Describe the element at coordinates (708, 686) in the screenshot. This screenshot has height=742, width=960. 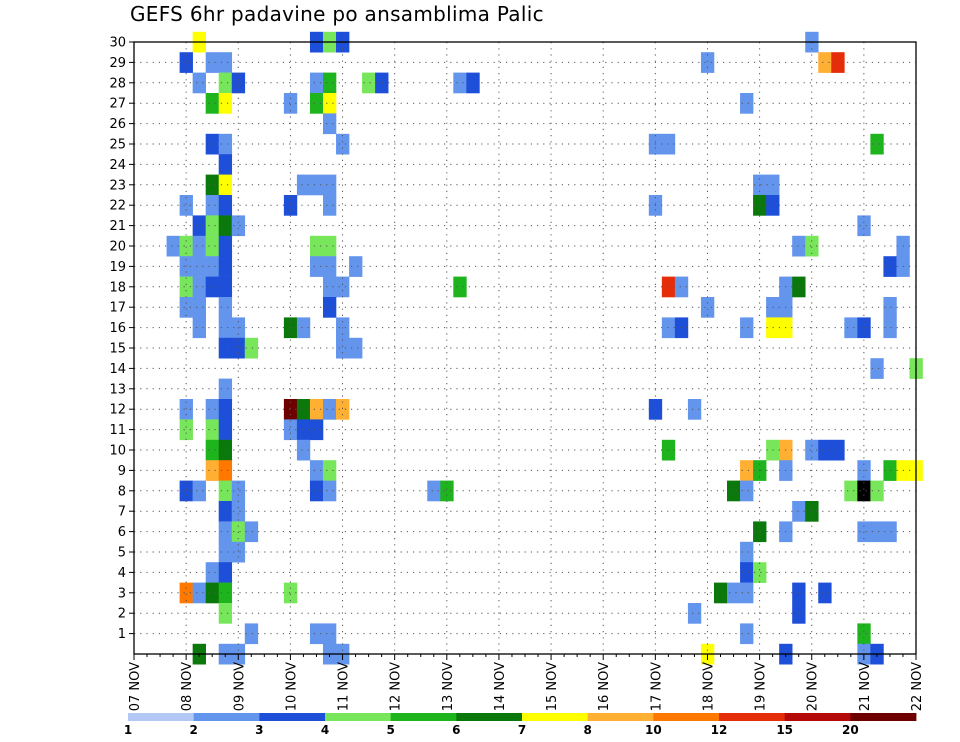
I see `x-tick-label: 18 NOV` at that location.